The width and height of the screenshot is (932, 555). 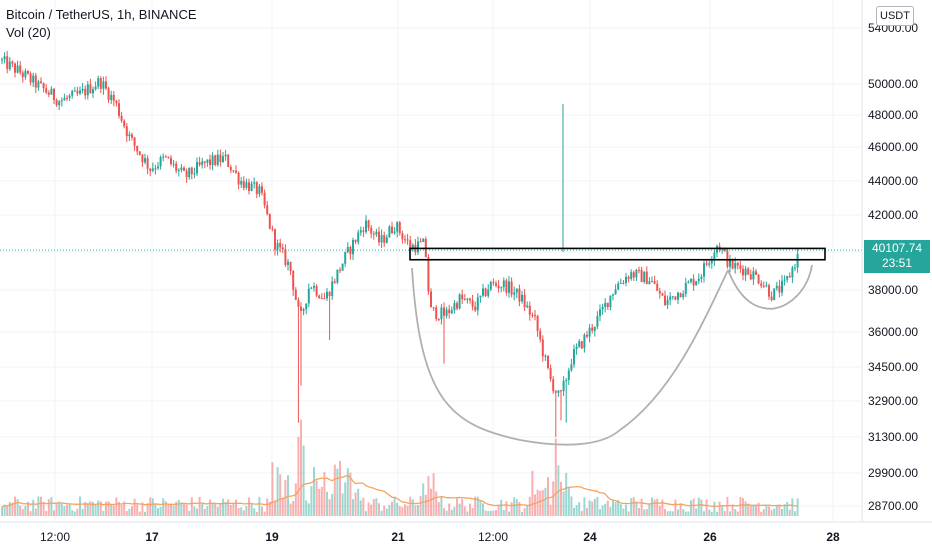 I want to click on resistance-rectangle, so click(x=617, y=254).